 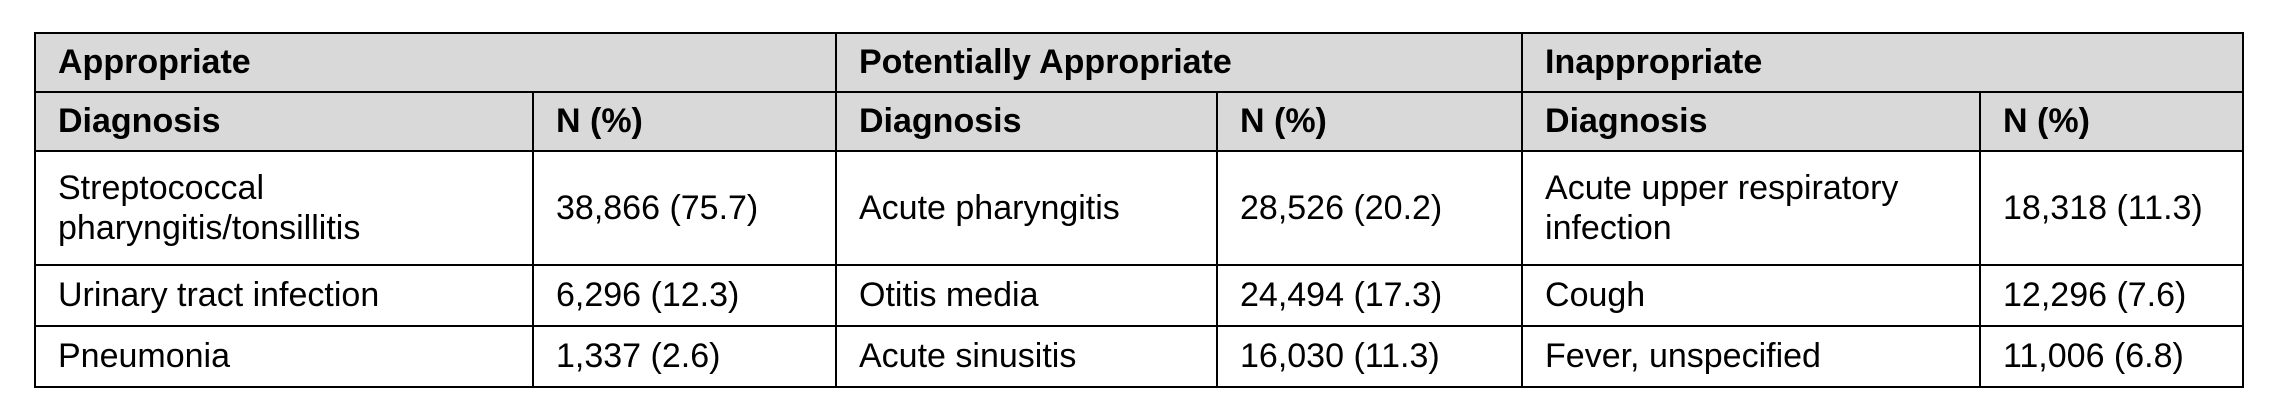 I want to click on count-cell: 16,030 (11.3), so click(x=1369, y=356).